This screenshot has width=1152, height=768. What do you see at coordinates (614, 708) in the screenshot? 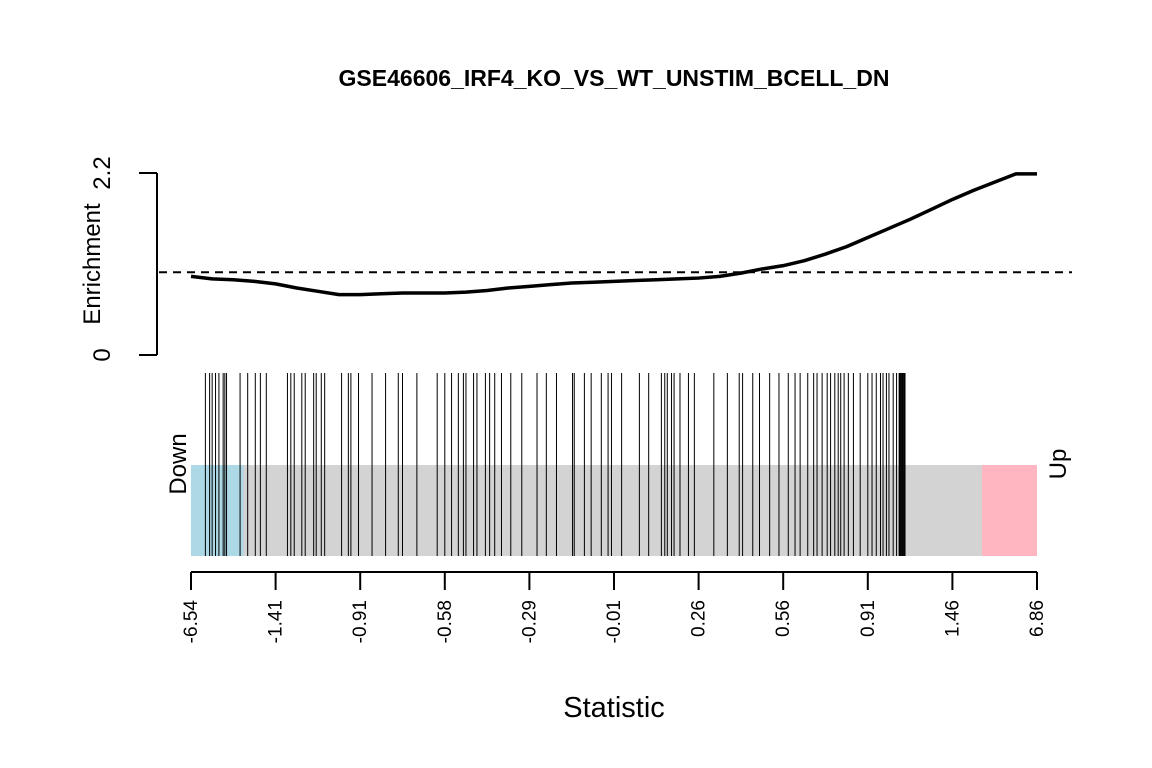
I see `x-axis-label: Statistic` at bounding box center [614, 708].